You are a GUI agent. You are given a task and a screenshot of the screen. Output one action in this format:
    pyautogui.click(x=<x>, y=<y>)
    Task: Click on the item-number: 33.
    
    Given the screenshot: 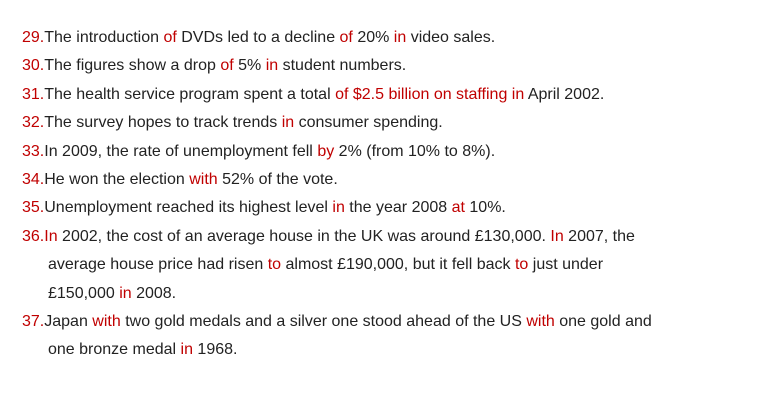 What is the action you would take?
    pyautogui.click(x=33, y=151)
    